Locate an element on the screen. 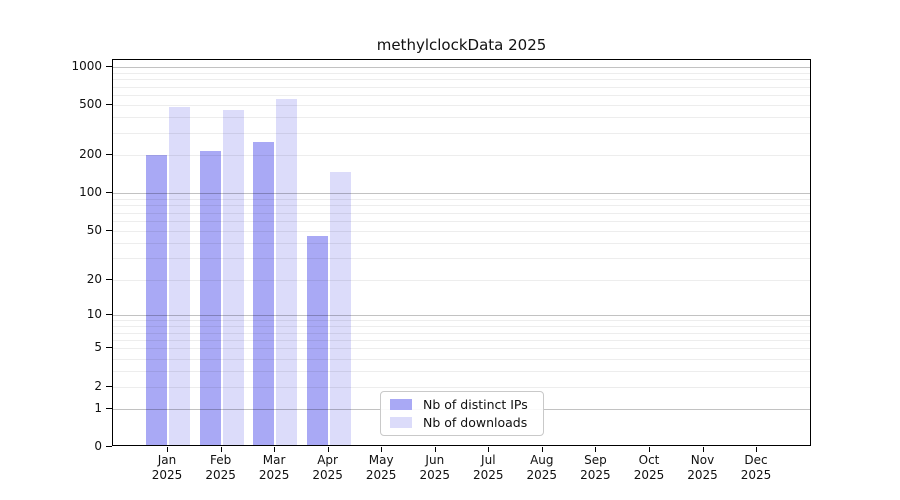 The image size is (900, 500). bar-downloads-jan is located at coordinates (179, 276).